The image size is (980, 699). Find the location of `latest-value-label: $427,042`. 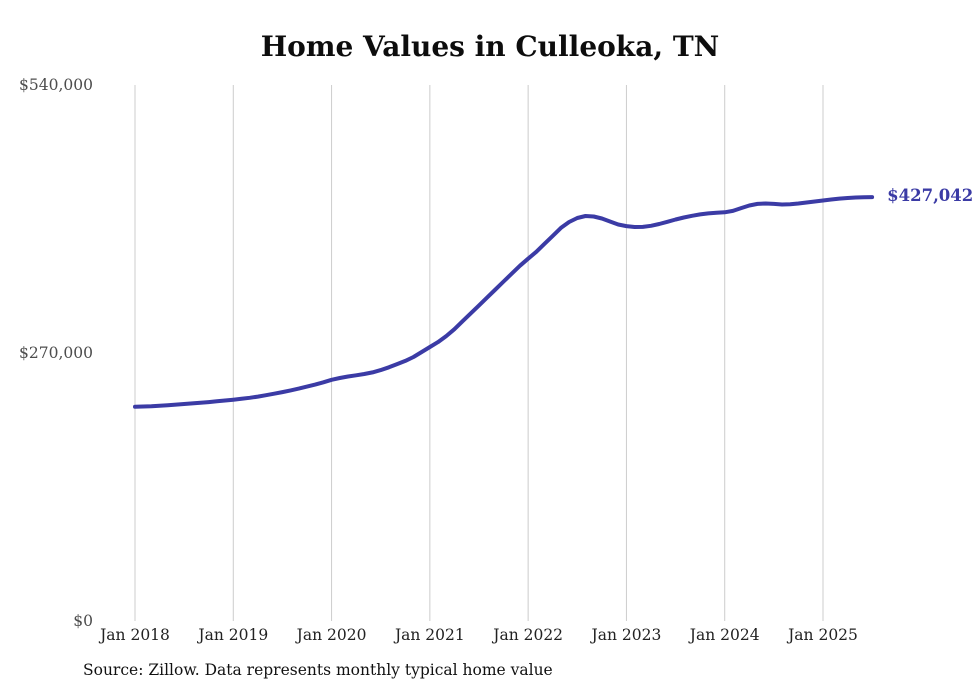

latest-value-label: $427,042 is located at coordinates (930, 196).